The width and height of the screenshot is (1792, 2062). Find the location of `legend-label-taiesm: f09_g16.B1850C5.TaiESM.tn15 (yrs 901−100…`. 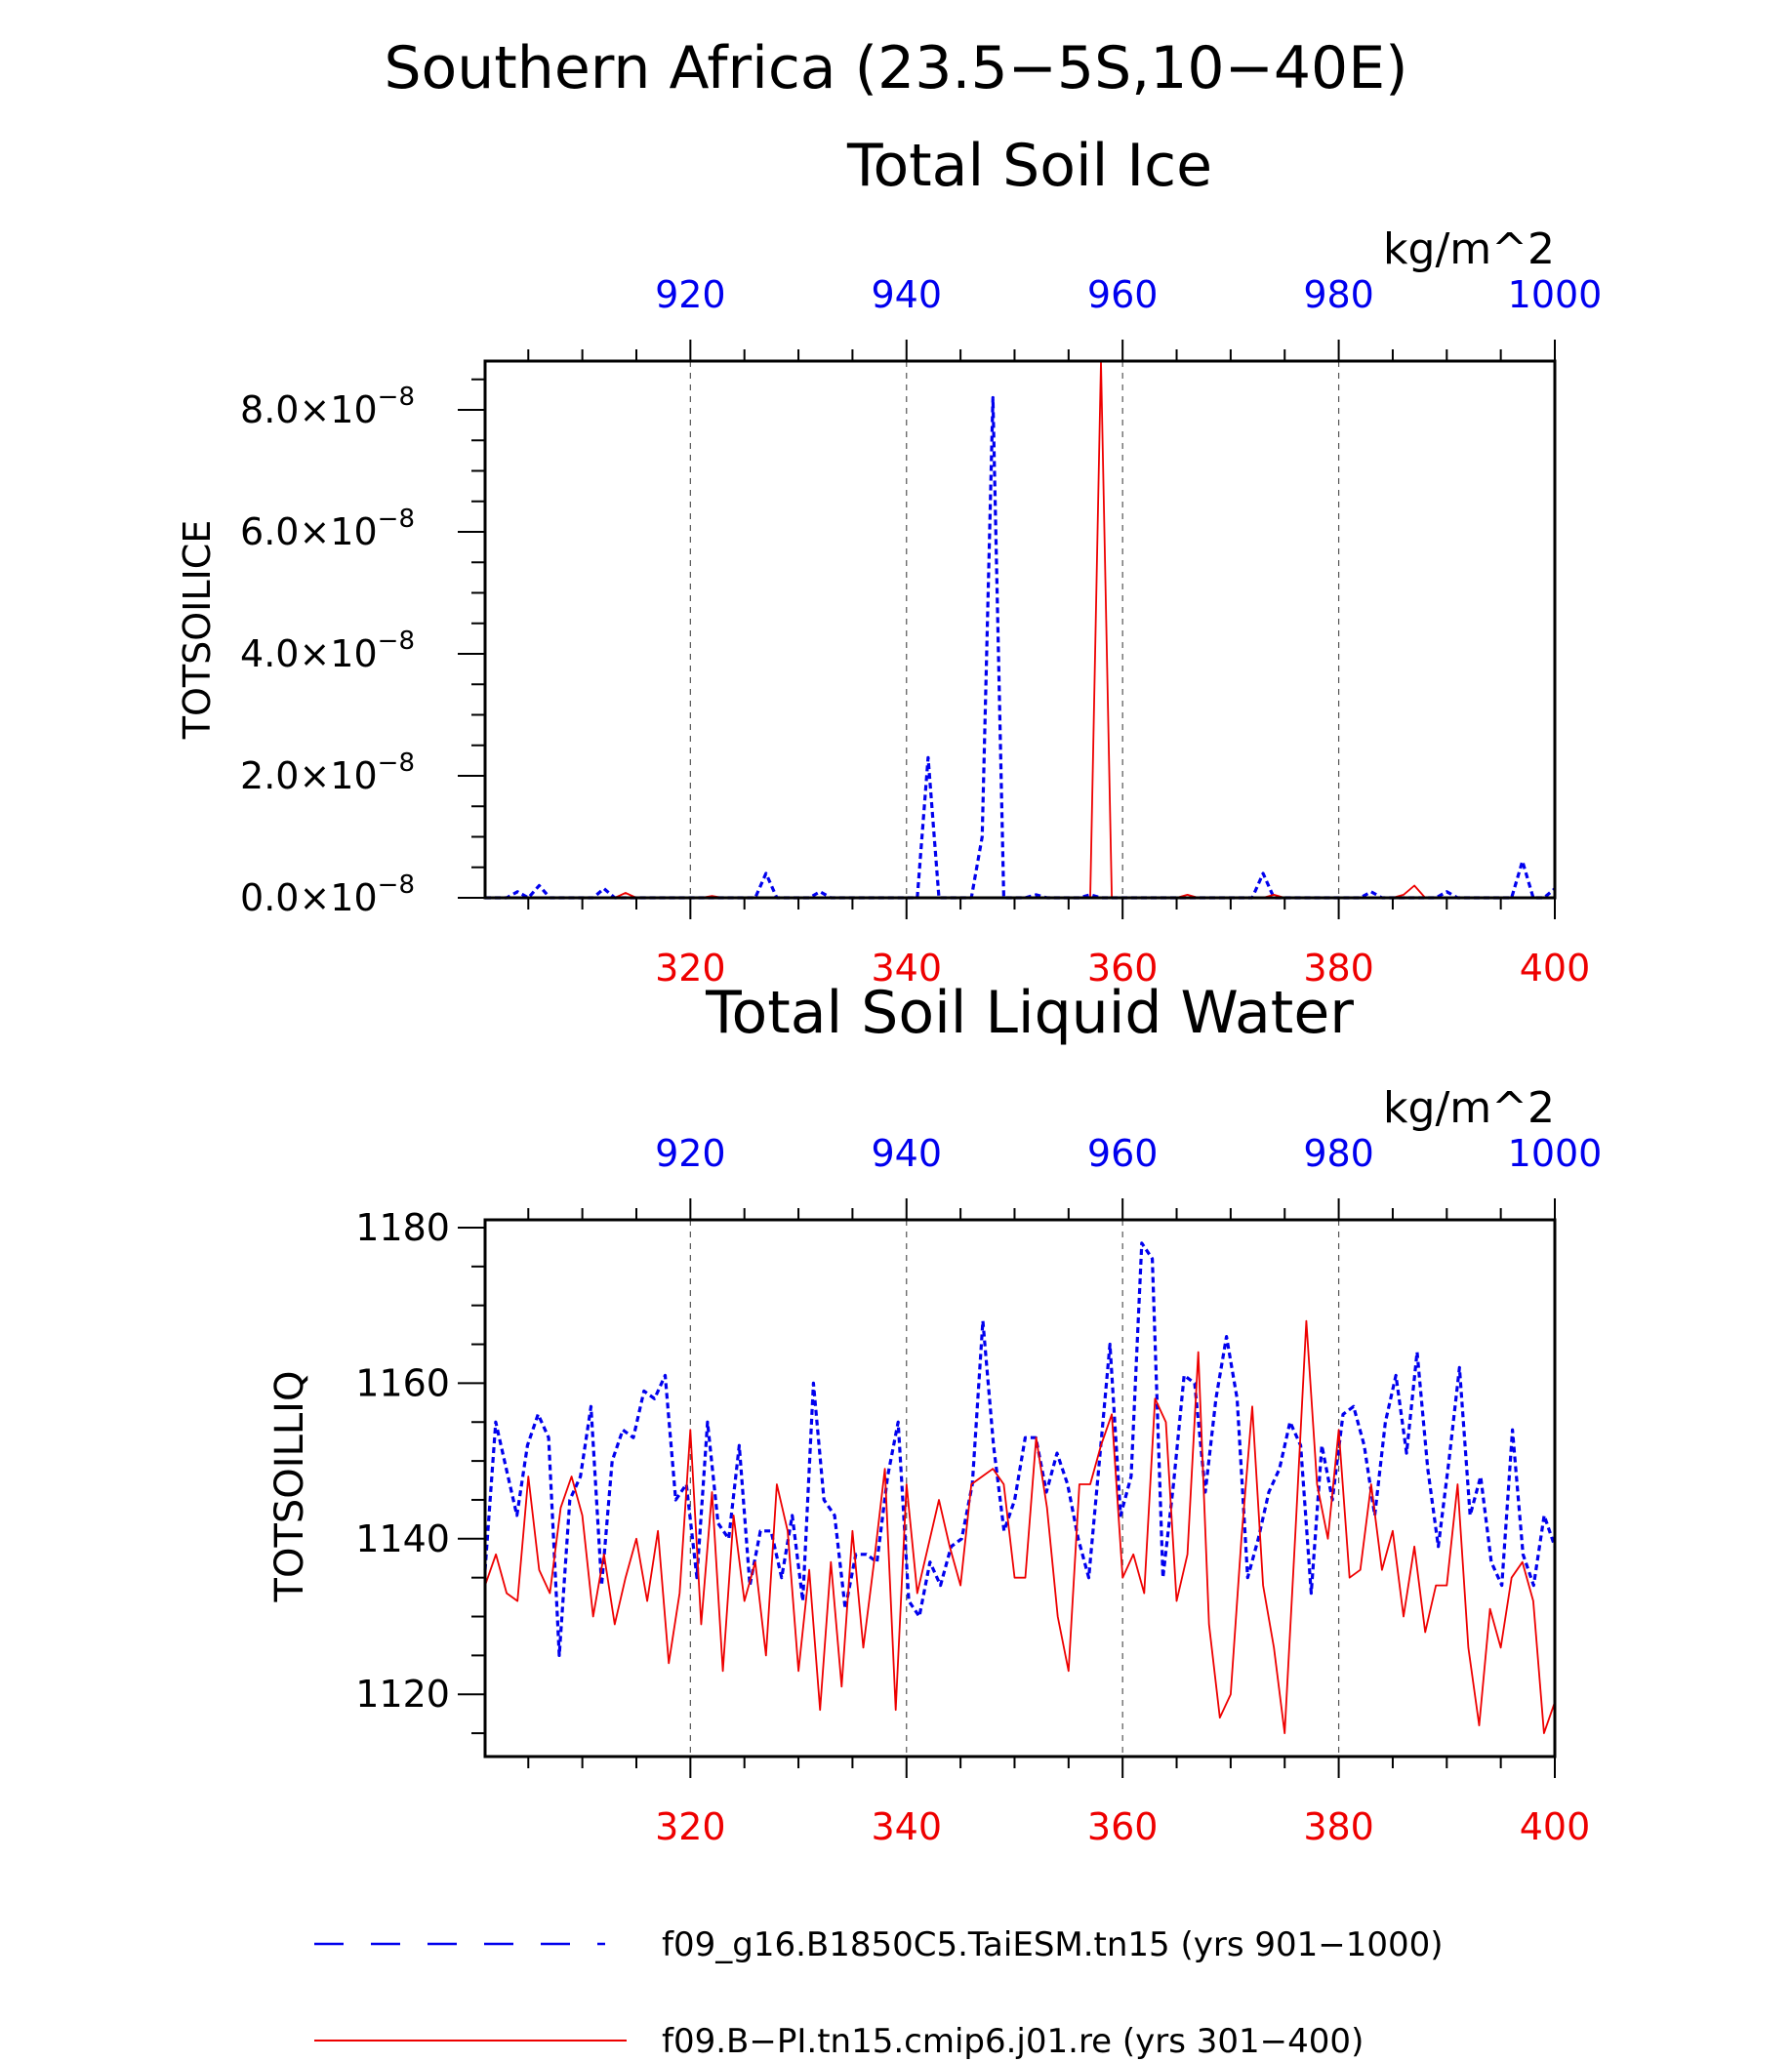

legend-label-taiesm: f09_g16.B1850C5.TaiESM.tn15 (yrs 901−100… is located at coordinates (1053, 1944).